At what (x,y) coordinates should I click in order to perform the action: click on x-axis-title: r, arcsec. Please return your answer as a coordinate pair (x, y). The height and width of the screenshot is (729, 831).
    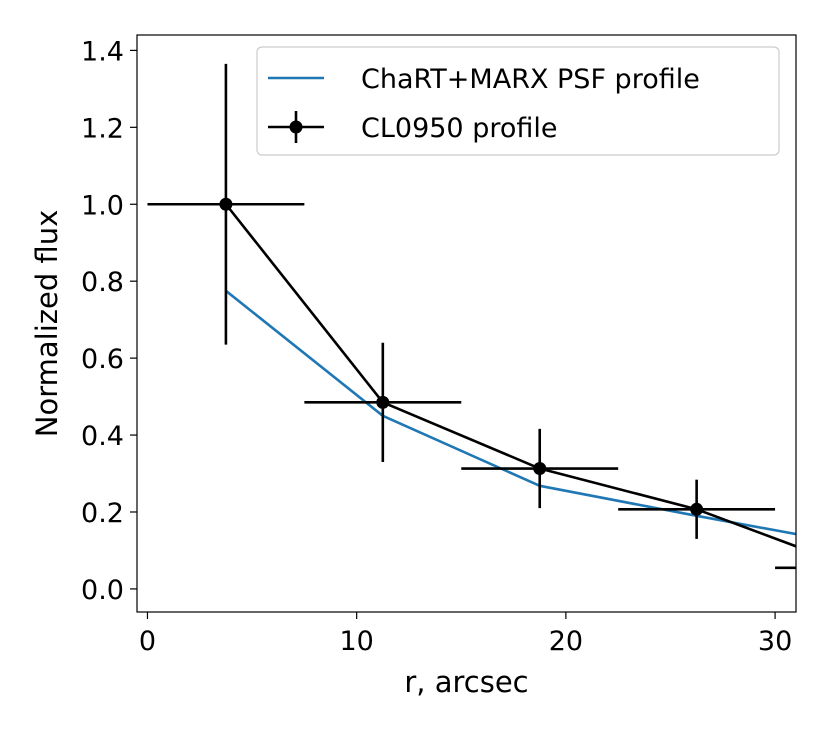
    Looking at the image, I should click on (466, 682).